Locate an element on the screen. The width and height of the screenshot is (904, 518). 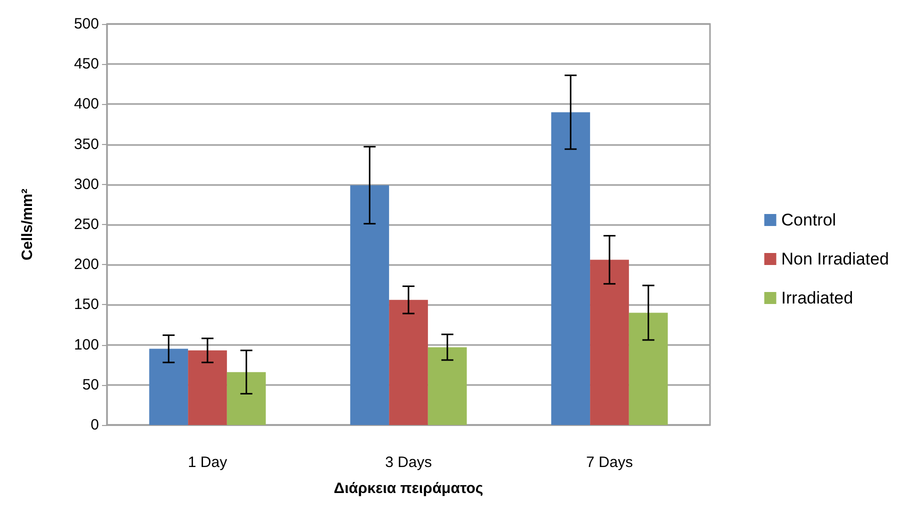
y-axis-title: Cells/mm² is located at coordinates (27, 224).